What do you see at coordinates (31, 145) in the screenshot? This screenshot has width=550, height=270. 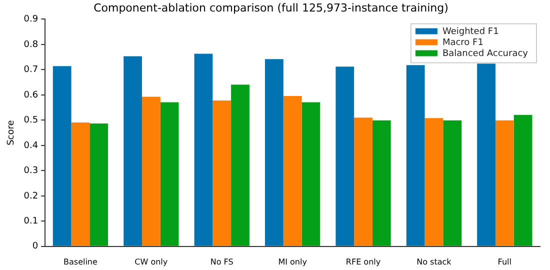 I see `y-tick-label: 0.4` at bounding box center [31, 145].